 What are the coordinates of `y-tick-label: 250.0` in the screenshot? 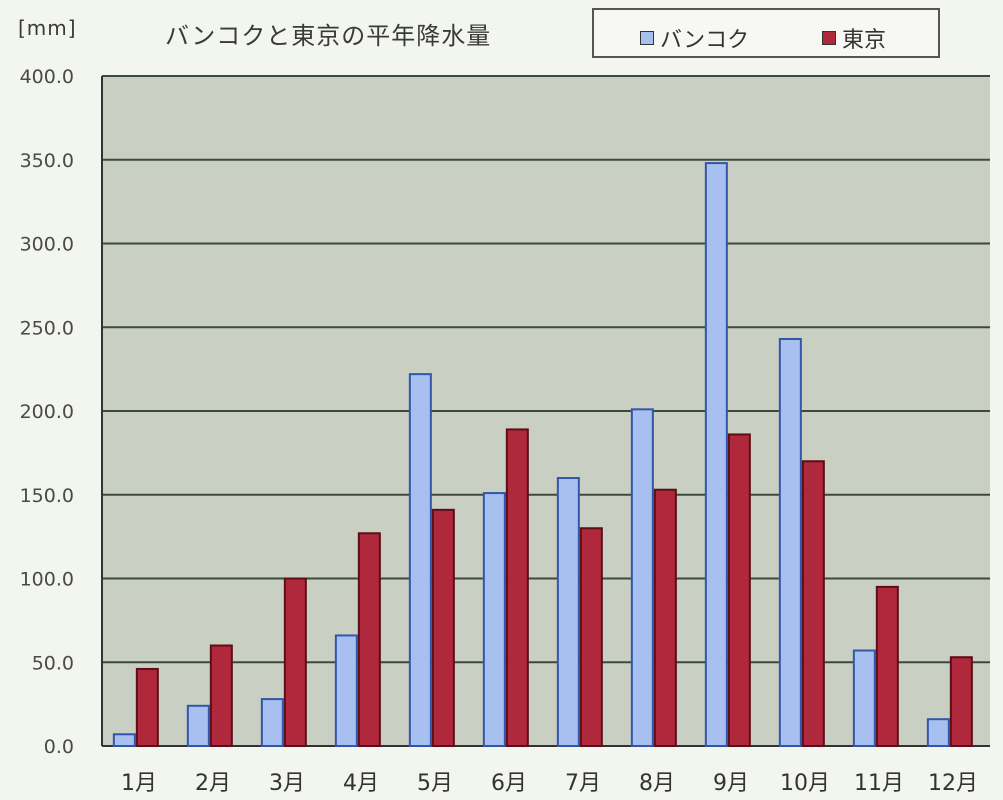 It's located at (47, 328).